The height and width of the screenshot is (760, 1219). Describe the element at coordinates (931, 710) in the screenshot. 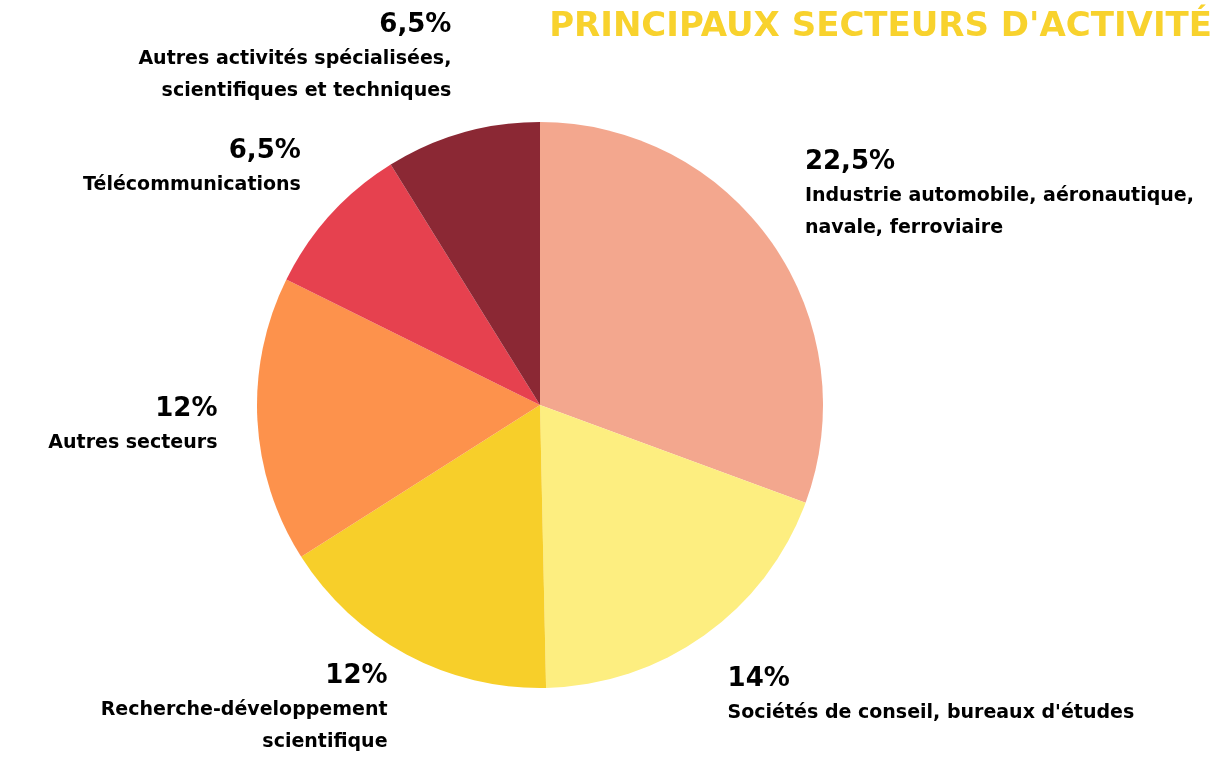

I see `slice-label: Sociétés de conseil, bureaux d'études` at that location.